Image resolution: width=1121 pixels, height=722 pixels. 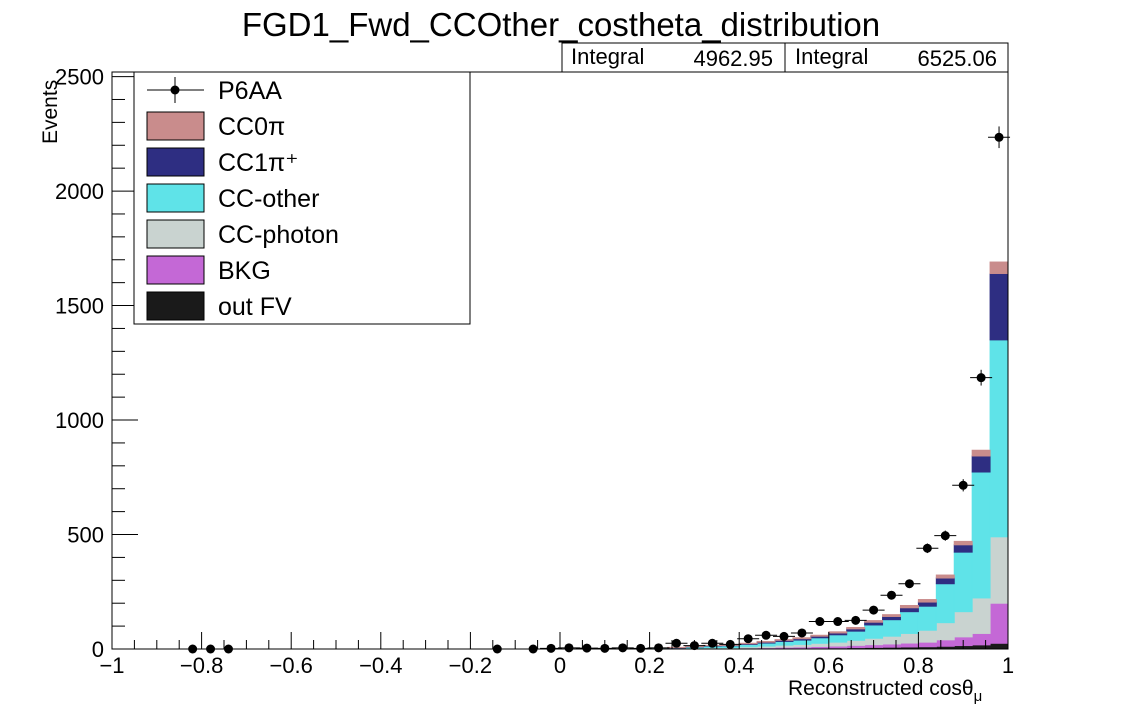 I want to click on y-tick-label: 2500, so click(x=79, y=77).